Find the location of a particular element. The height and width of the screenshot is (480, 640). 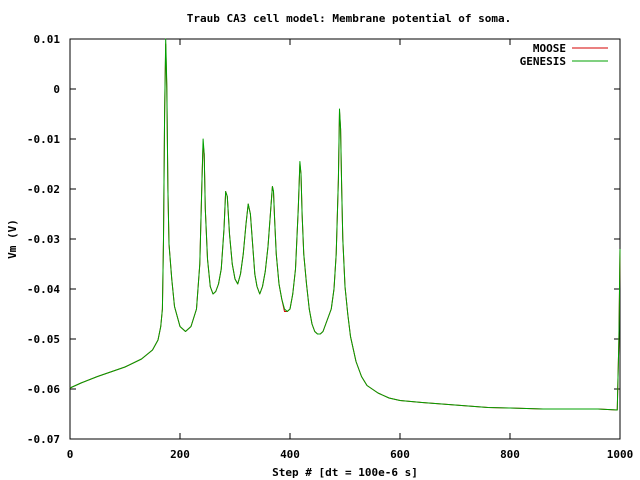

legend-label-moose: MOOSE is located at coordinates (549, 48).